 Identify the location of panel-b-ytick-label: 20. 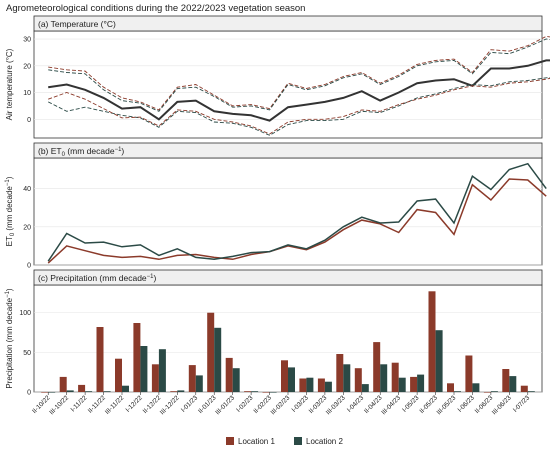
(27, 227).